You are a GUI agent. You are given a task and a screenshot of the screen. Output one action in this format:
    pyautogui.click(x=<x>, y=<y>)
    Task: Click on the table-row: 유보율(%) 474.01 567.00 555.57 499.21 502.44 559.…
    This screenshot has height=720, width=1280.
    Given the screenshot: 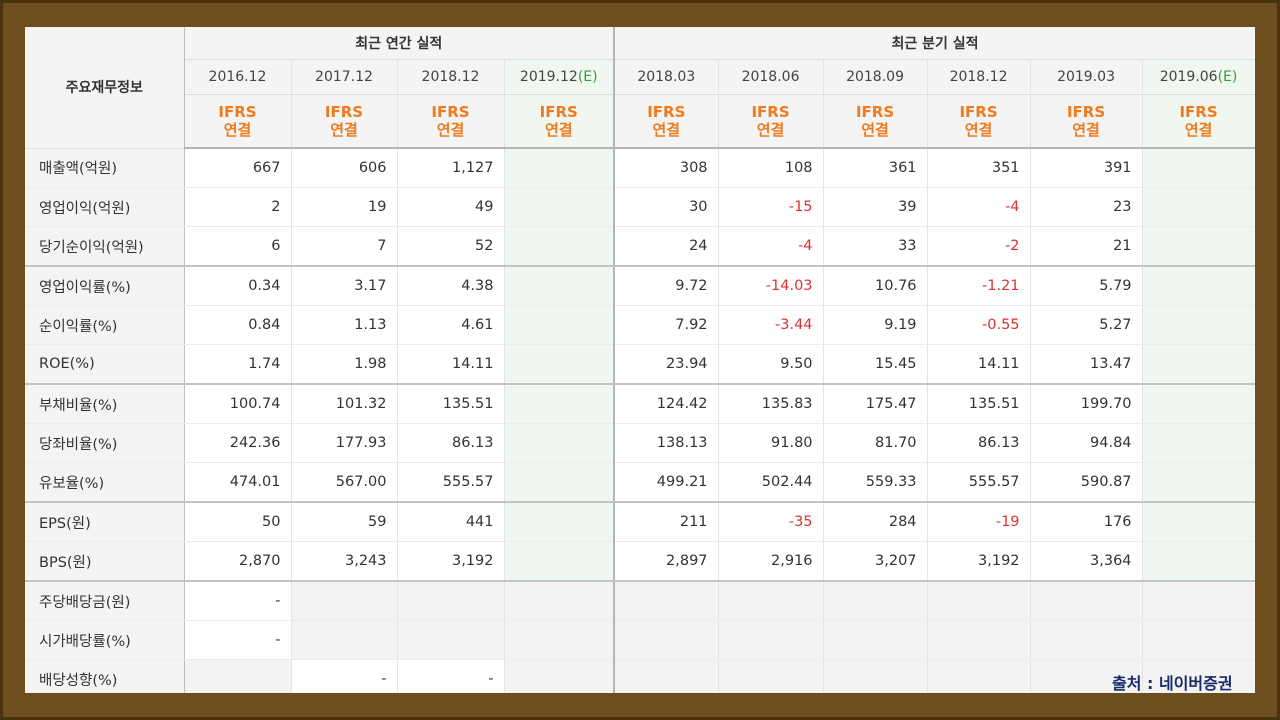 What is the action you would take?
    pyautogui.click(x=640, y=482)
    